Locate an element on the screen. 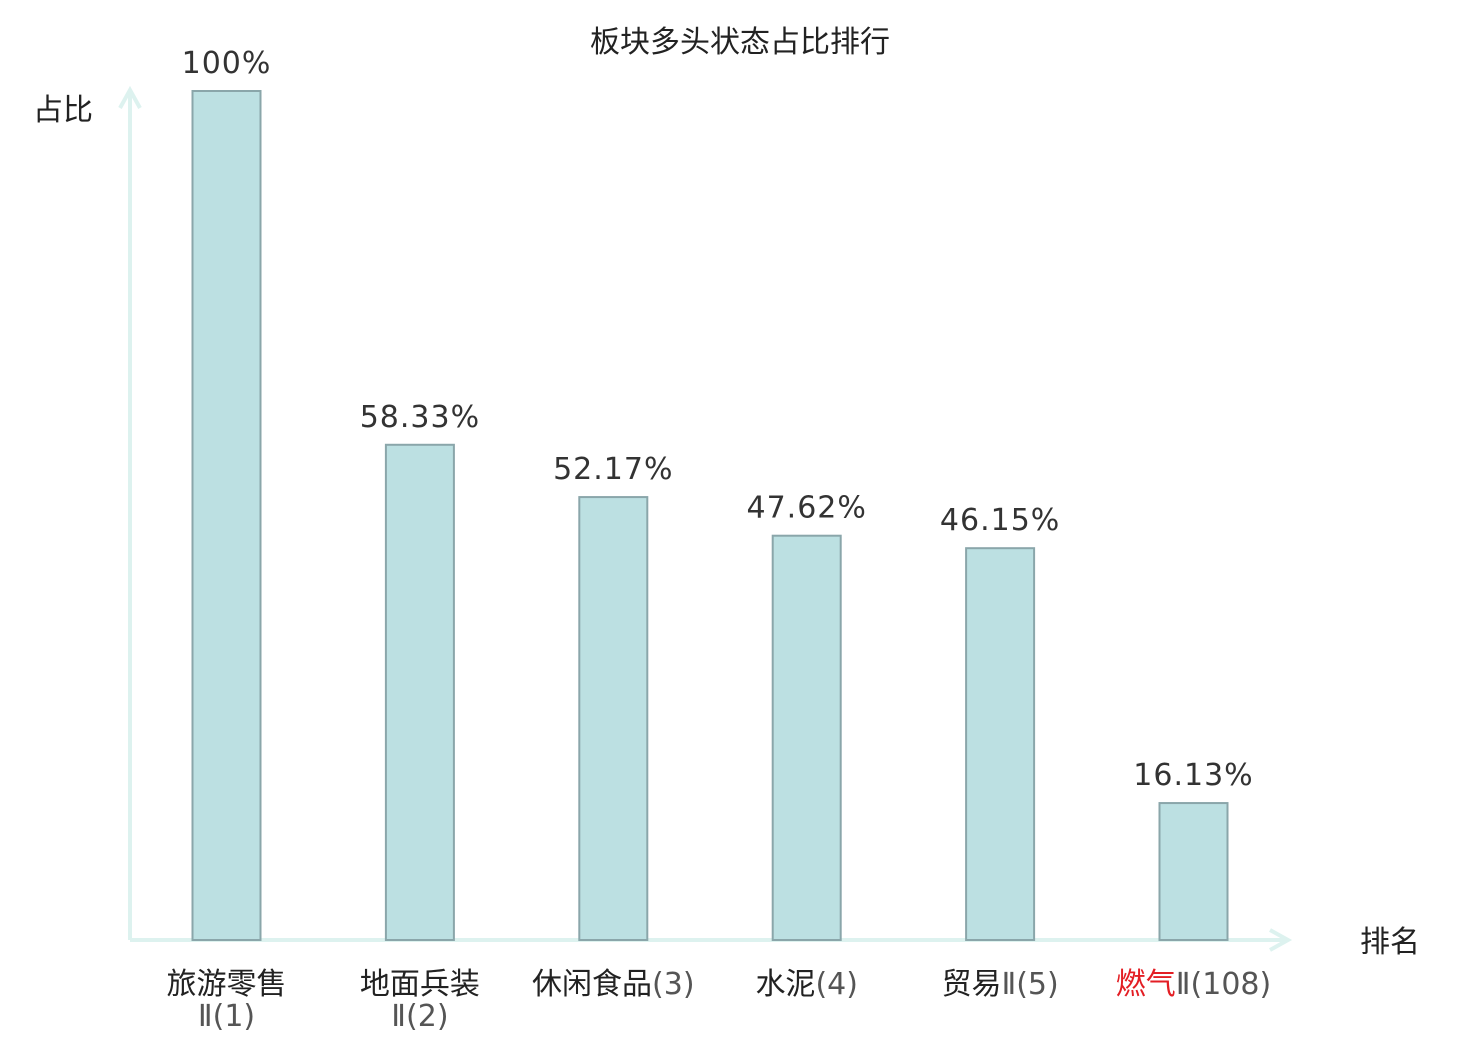 The image size is (1480, 1040). data-label: 47.62% is located at coordinates (807, 508).